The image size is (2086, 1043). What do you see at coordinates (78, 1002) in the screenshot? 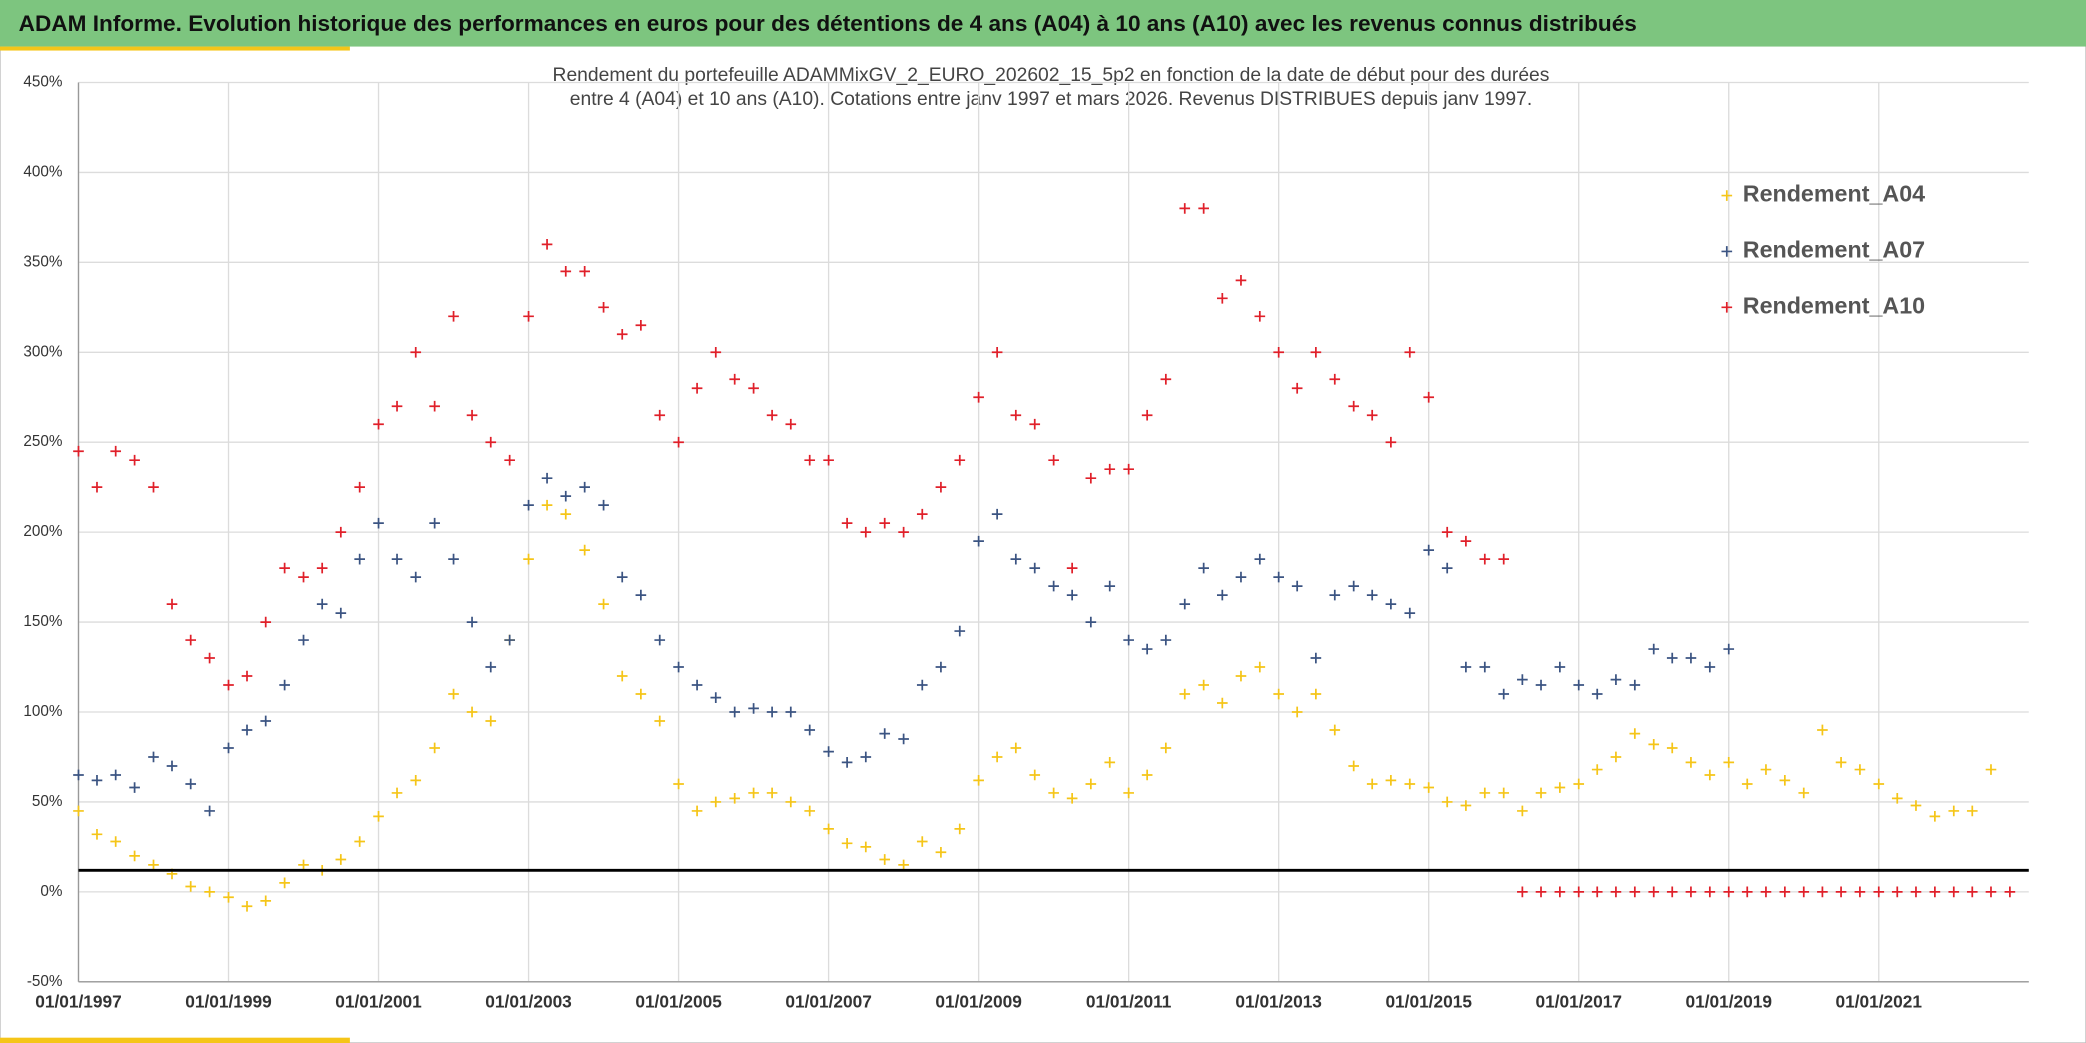
I see `x-tick-label: 01/01/1997` at bounding box center [78, 1002].